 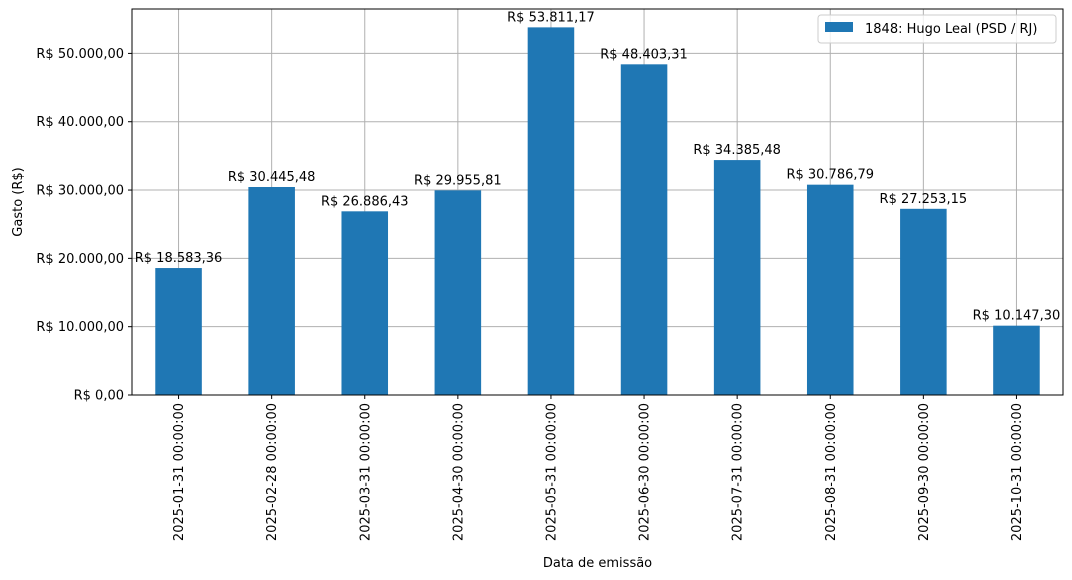 What do you see at coordinates (839, 27) in the screenshot?
I see `legend-swatch` at bounding box center [839, 27].